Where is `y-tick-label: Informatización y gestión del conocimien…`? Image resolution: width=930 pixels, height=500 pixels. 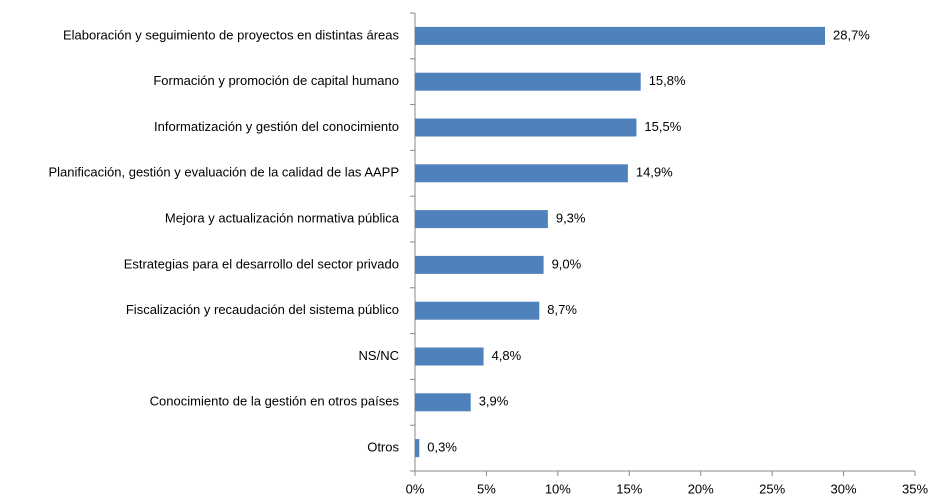
y-tick-label: Informatización y gestión del conocimien… is located at coordinates (276, 126).